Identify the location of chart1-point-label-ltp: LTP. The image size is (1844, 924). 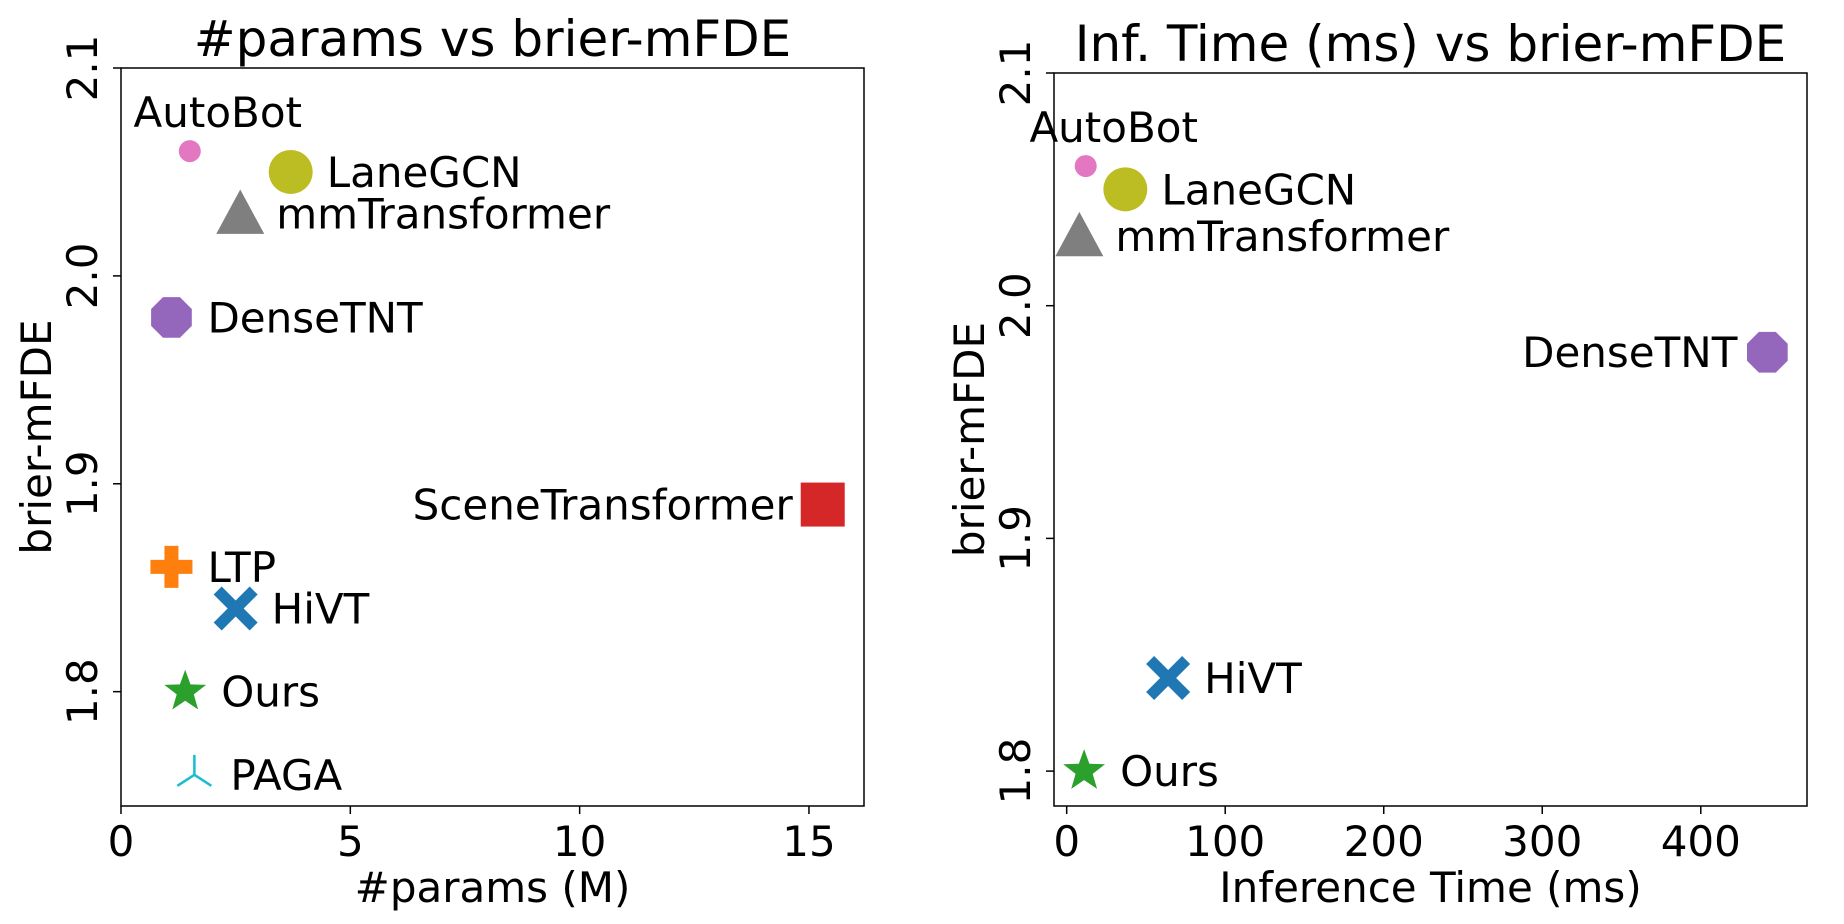
(241, 567).